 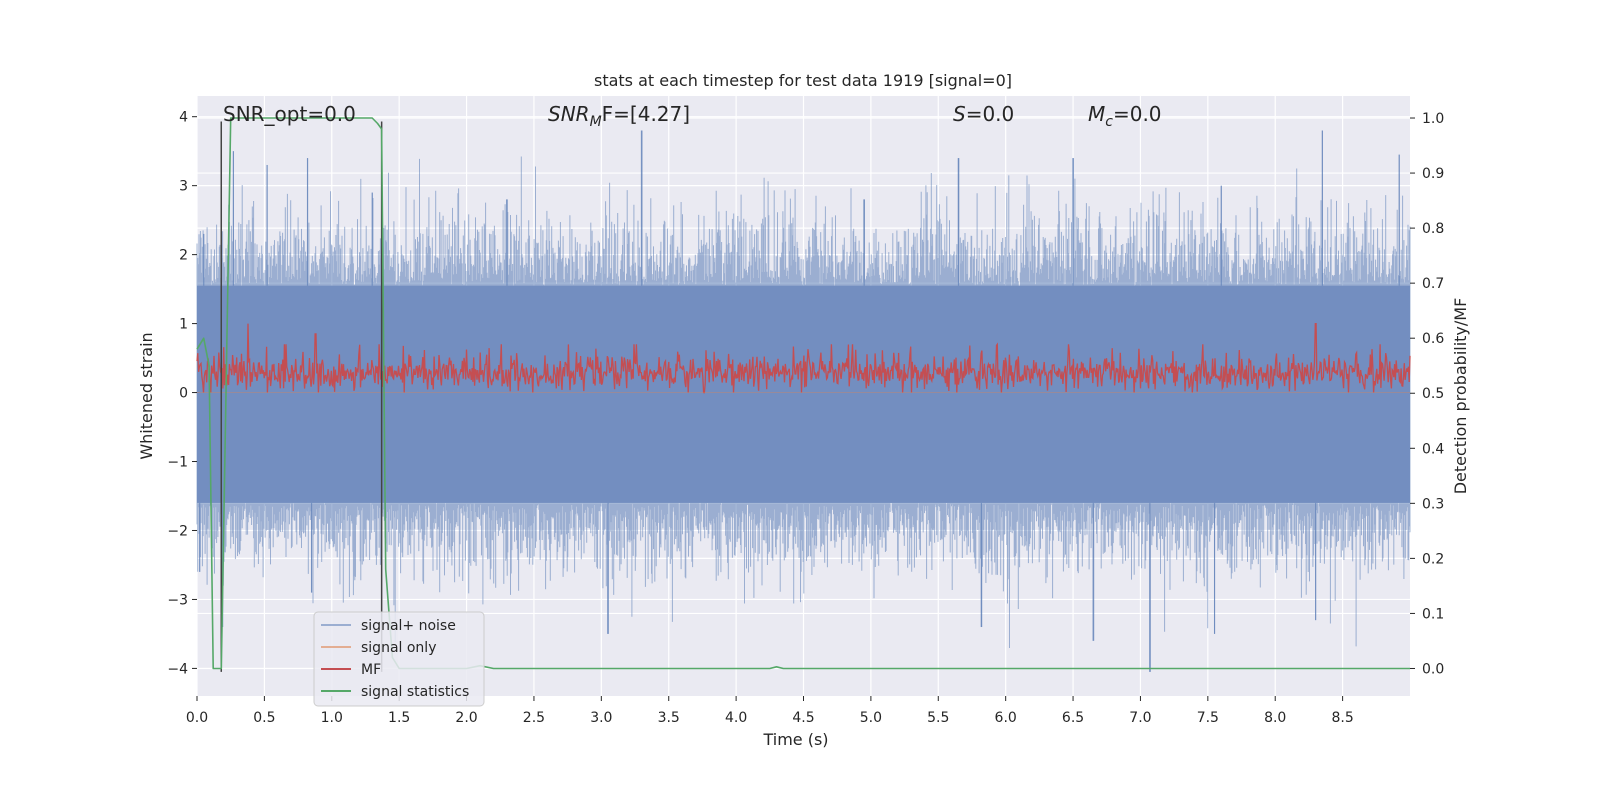 I want to click on y-right-tick-label: 0.3, so click(x=1433, y=504).